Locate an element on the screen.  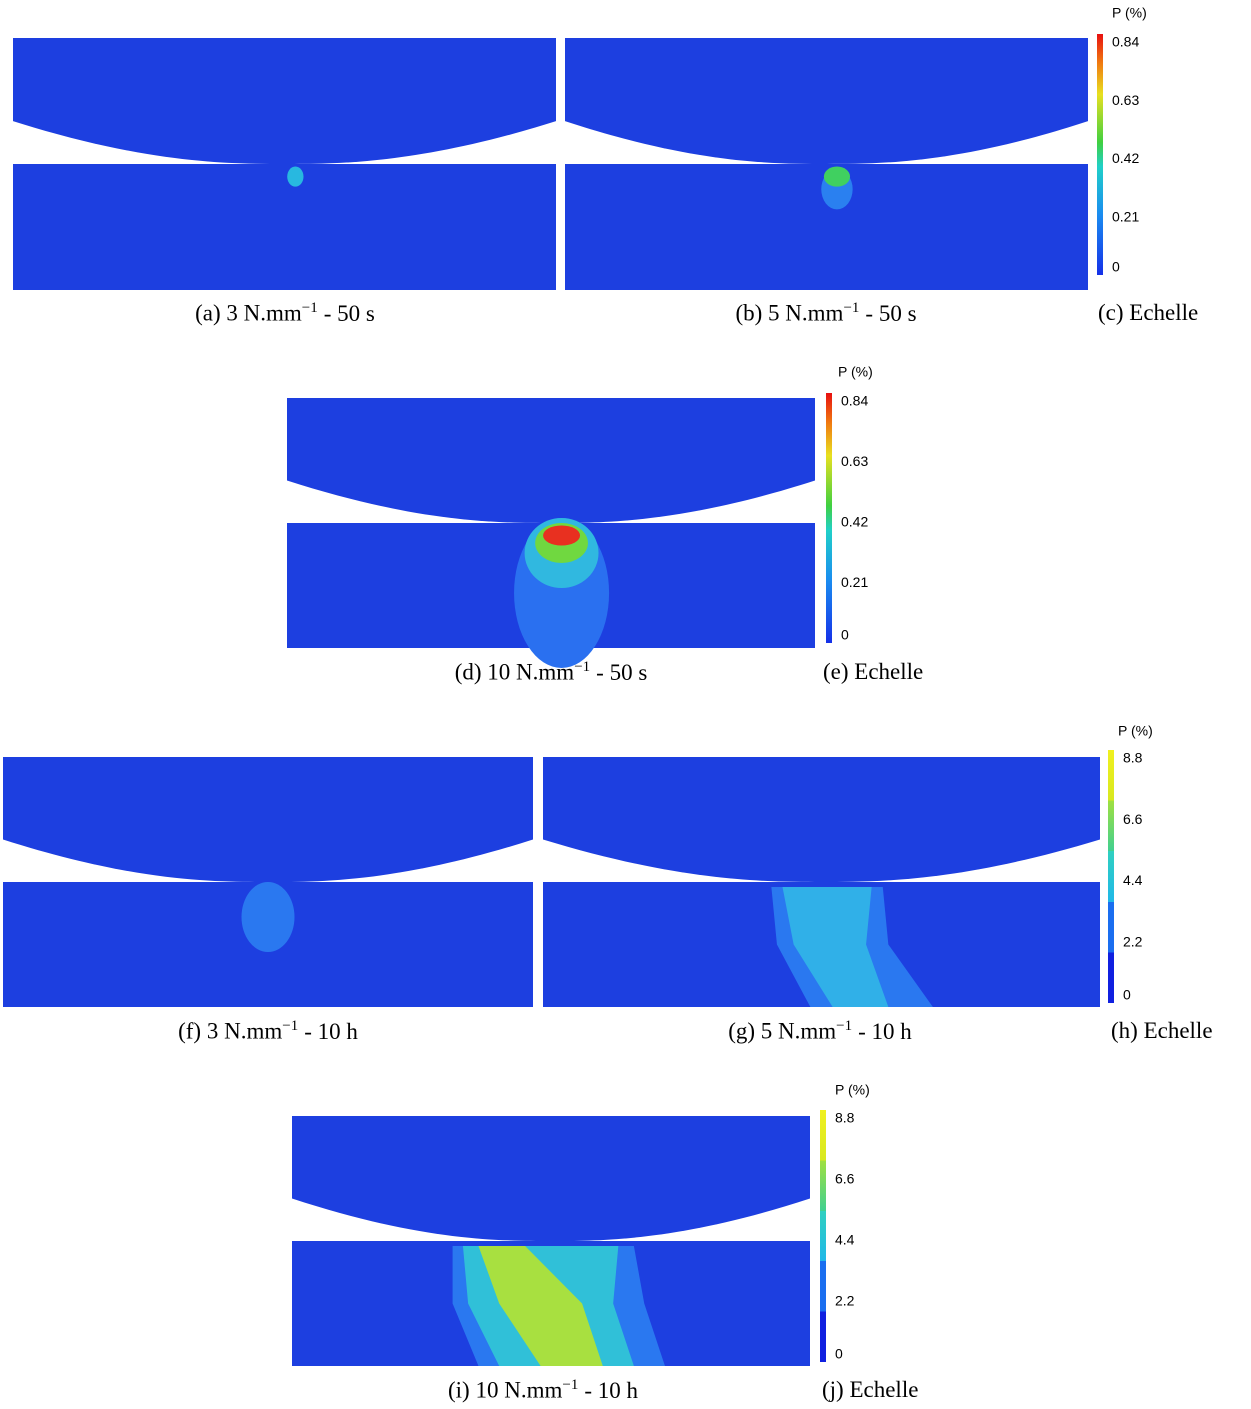
caption: (b) 5 N.mm−1 - 50 s is located at coordinates (825, 313).